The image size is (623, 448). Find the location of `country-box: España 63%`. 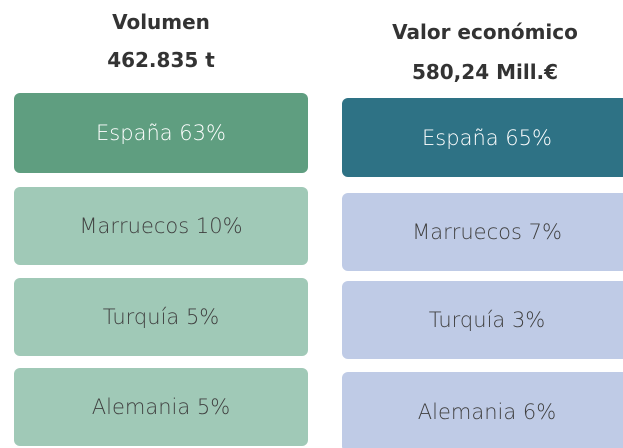

country-box: España 63% is located at coordinates (161, 133).